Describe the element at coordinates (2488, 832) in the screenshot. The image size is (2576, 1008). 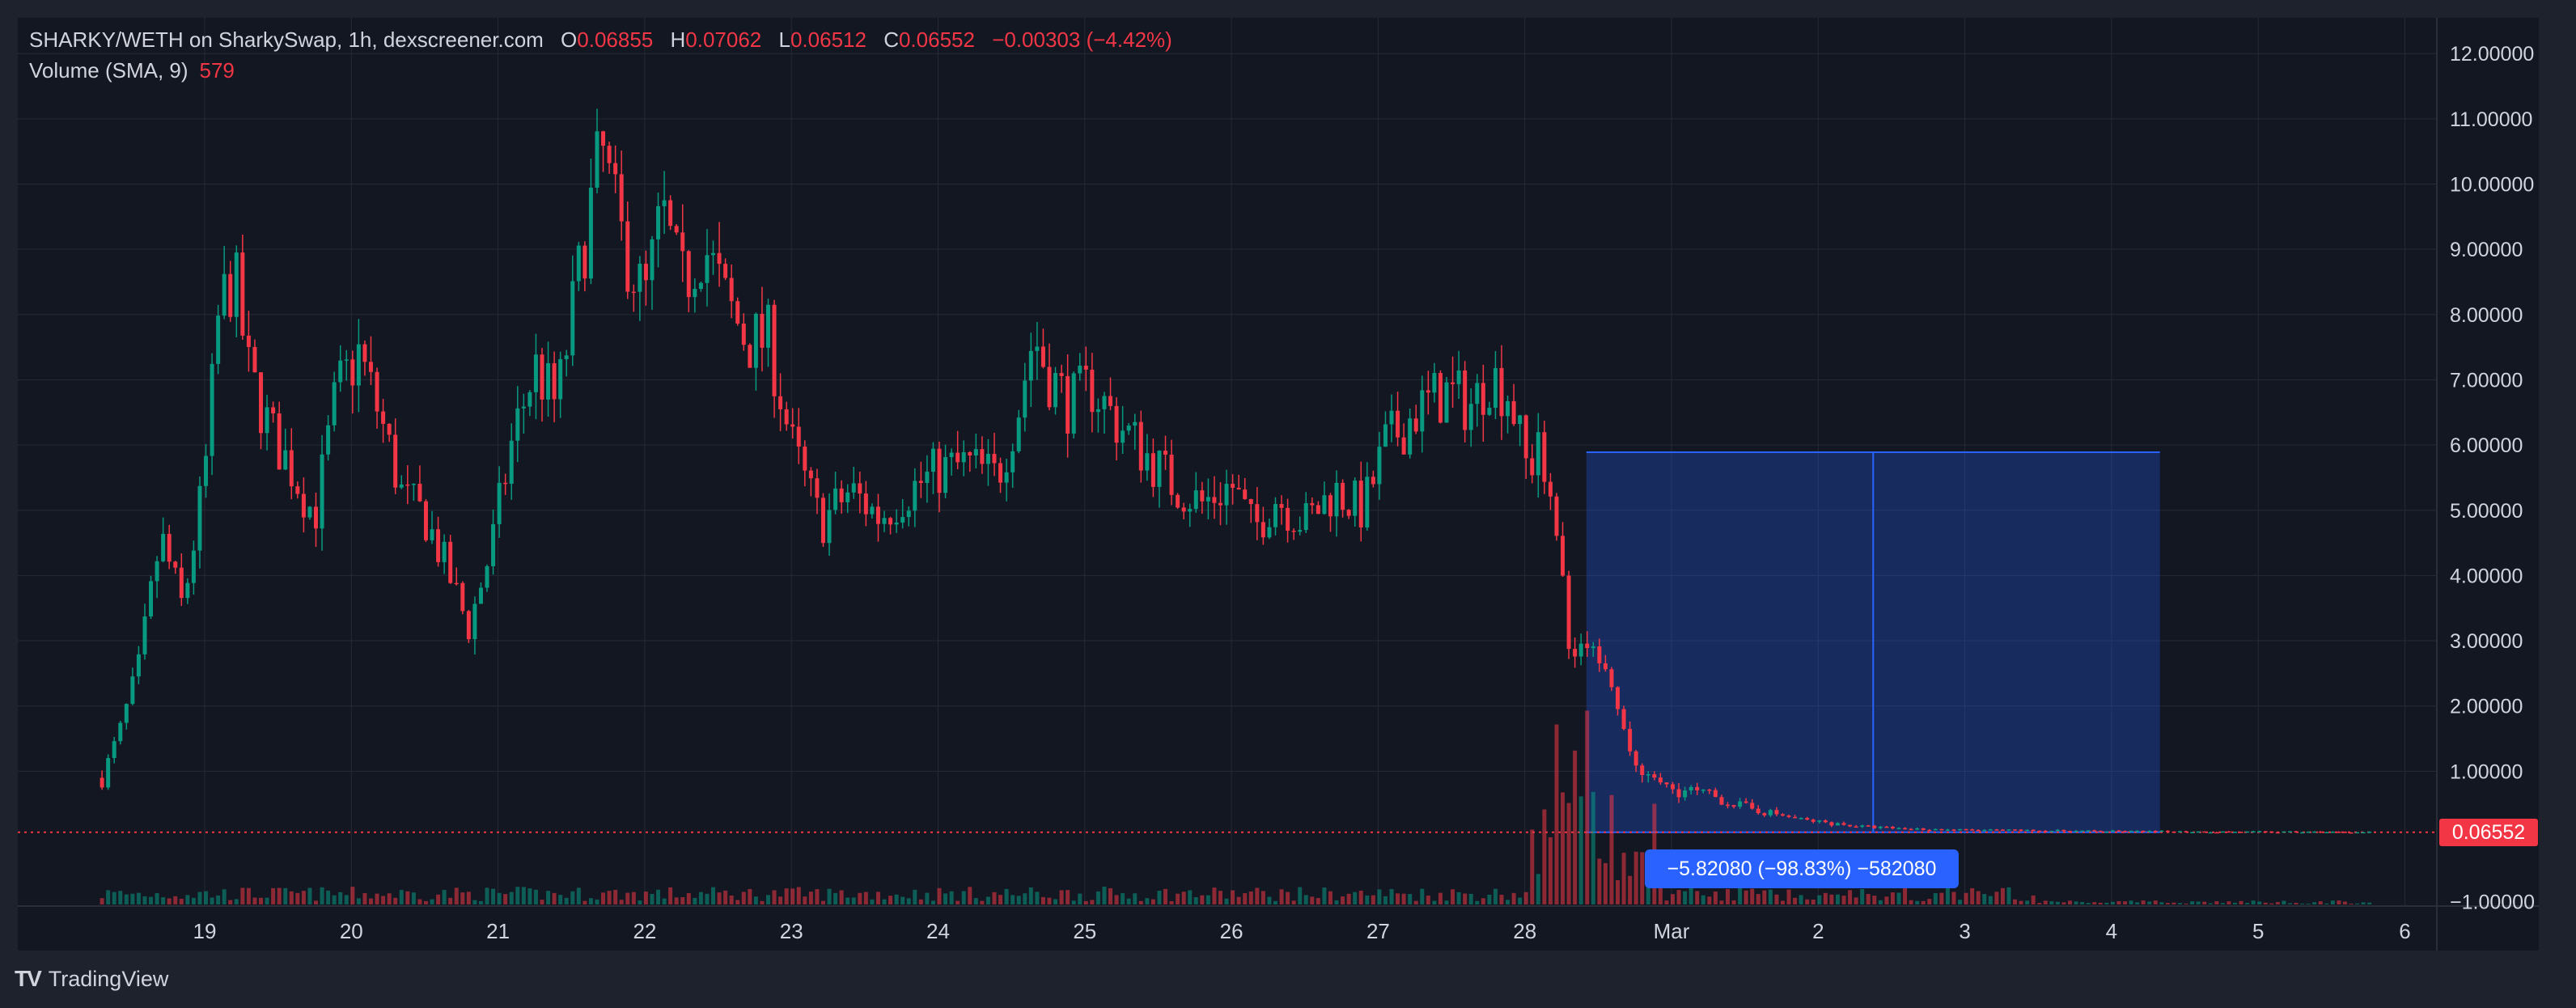
I see `last-price-badge: 0.06552` at that location.